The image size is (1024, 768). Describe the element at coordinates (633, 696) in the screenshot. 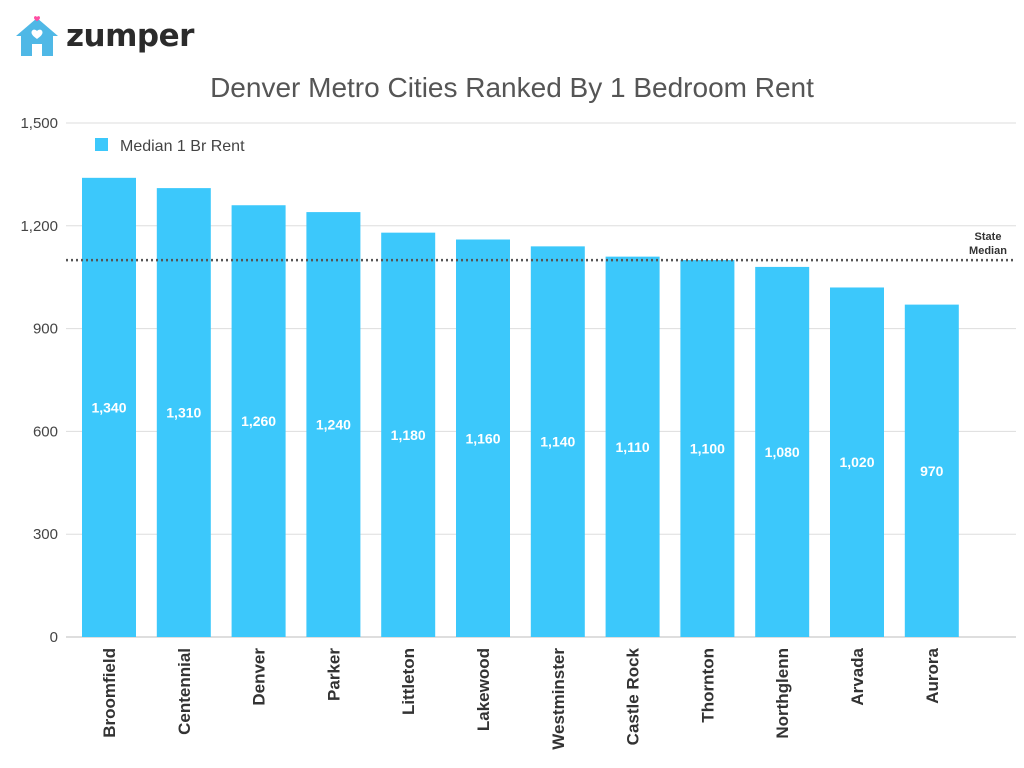

I see `category-label: Castle Rock` at that location.